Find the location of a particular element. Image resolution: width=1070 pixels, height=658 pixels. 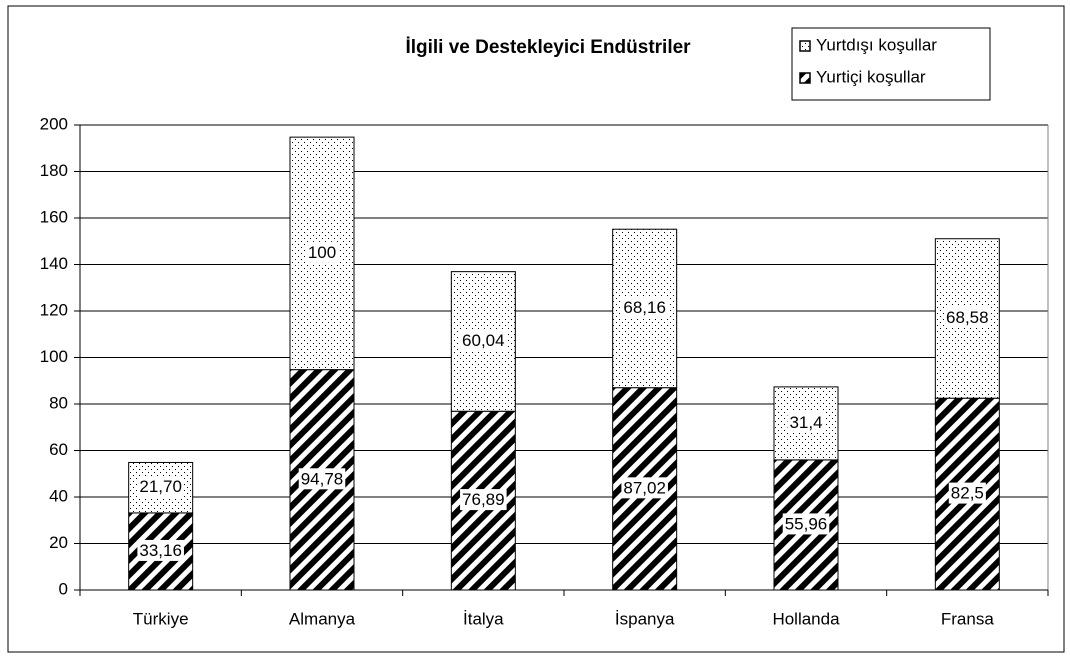

data-label: 31,4 is located at coordinates (805, 422).